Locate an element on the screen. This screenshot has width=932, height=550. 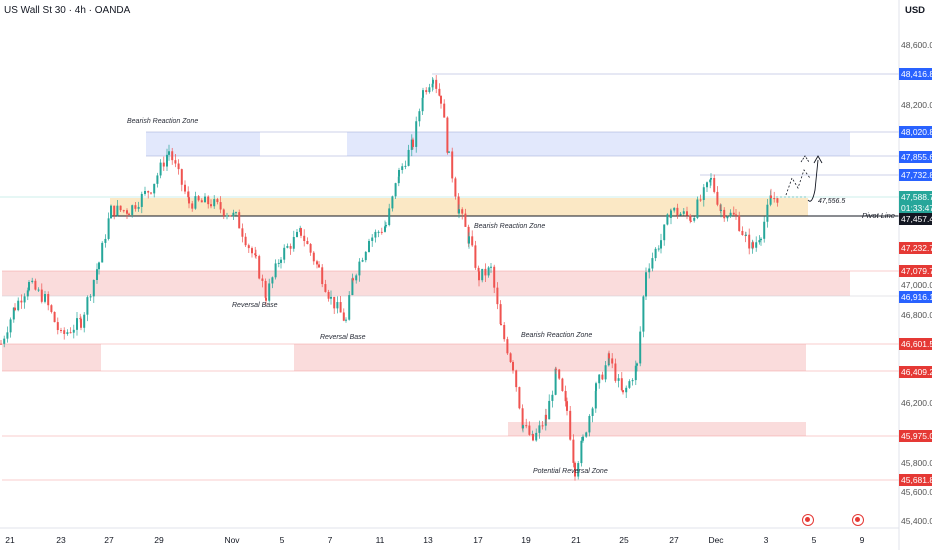
date-tick: 23 is located at coordinates (61, 540).